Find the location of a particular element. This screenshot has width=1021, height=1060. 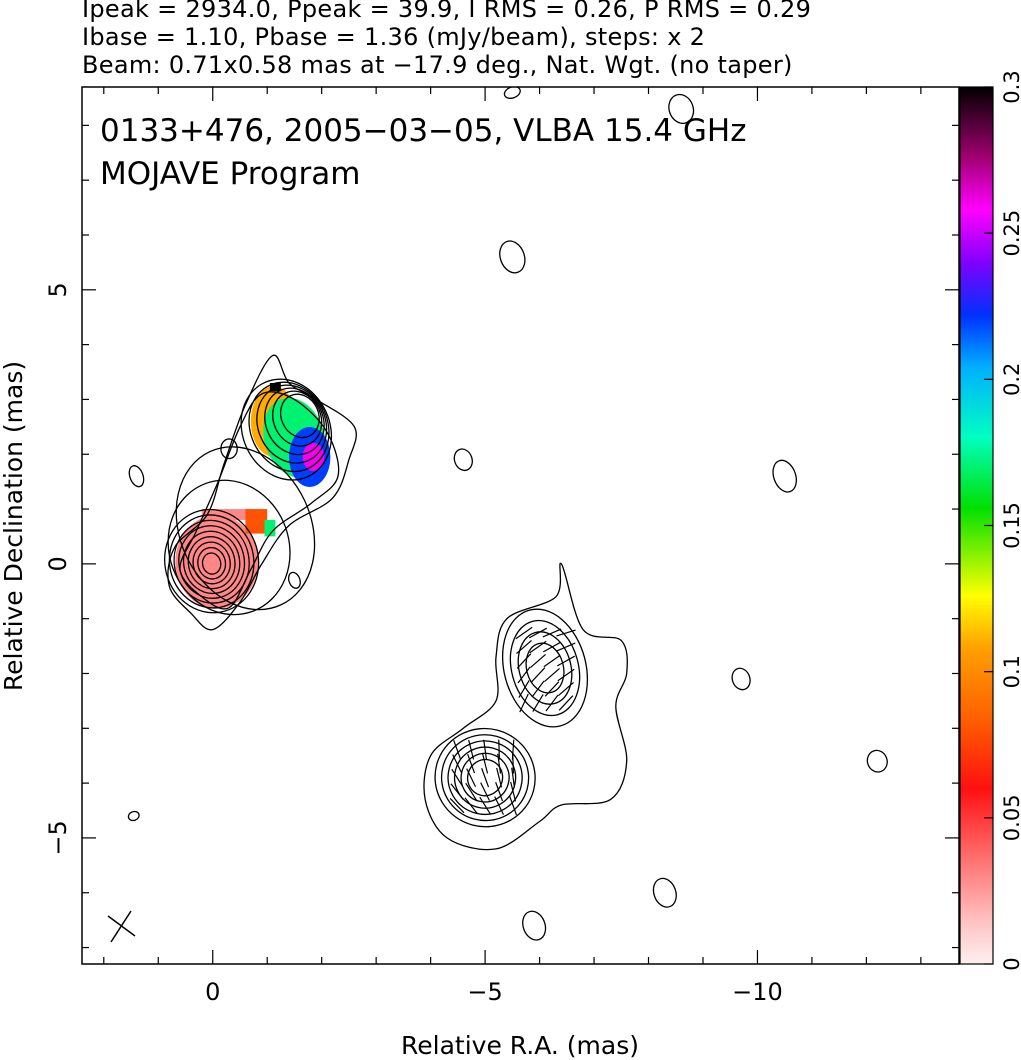

map-title: 0133+476, 2005−03−05, VLBA 15.4 GHz is located at coordinates (423, 131).